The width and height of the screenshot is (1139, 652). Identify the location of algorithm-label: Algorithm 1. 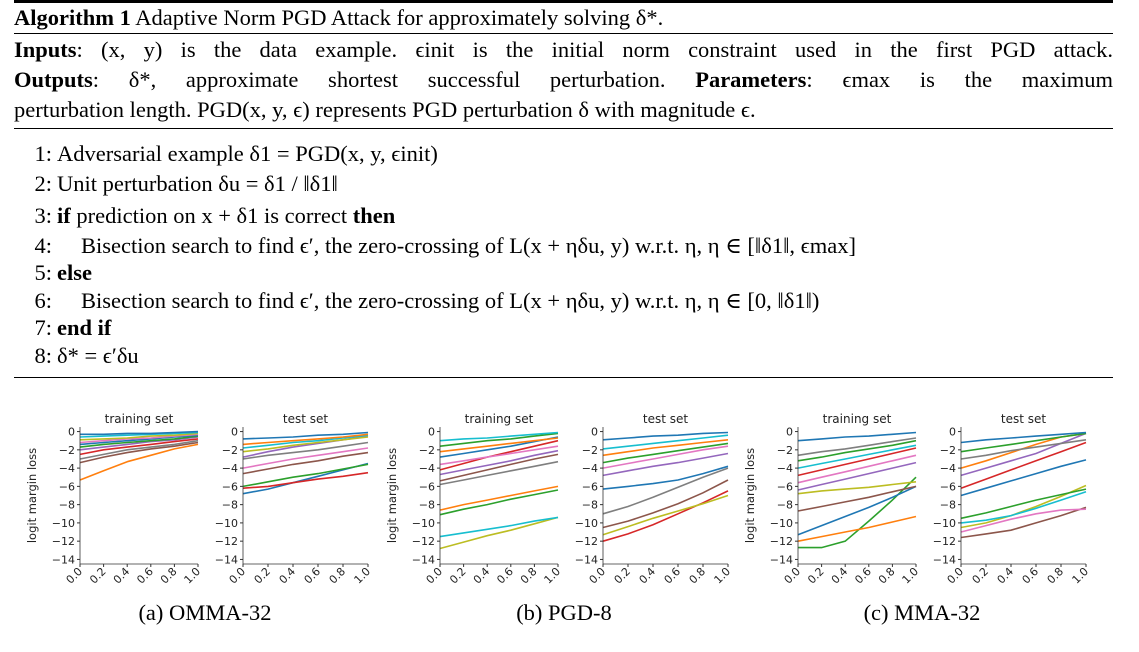
(72, 17).